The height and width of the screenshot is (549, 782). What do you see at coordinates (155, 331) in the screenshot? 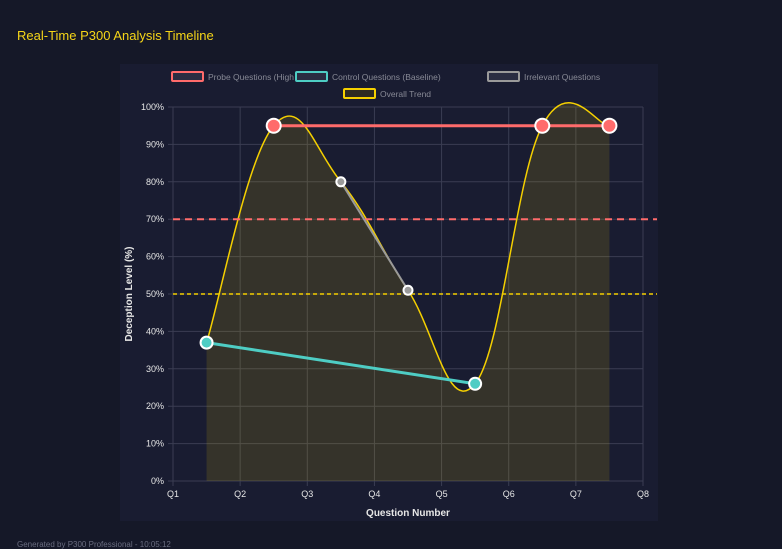
I see `y-tick-label: 40%` at bounding box center [155, 331].